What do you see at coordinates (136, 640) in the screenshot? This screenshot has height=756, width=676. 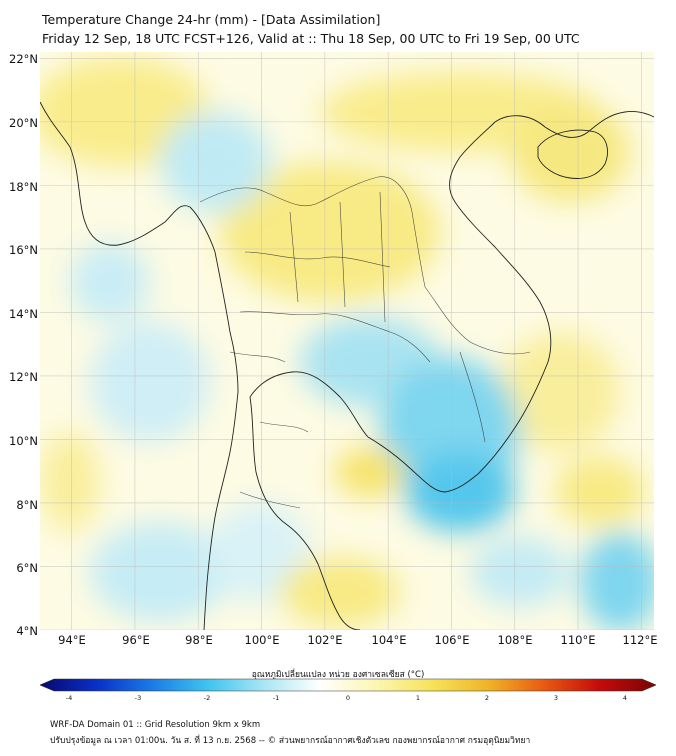 I see `lon-label: 96°E` at bounding box center [136, 640].